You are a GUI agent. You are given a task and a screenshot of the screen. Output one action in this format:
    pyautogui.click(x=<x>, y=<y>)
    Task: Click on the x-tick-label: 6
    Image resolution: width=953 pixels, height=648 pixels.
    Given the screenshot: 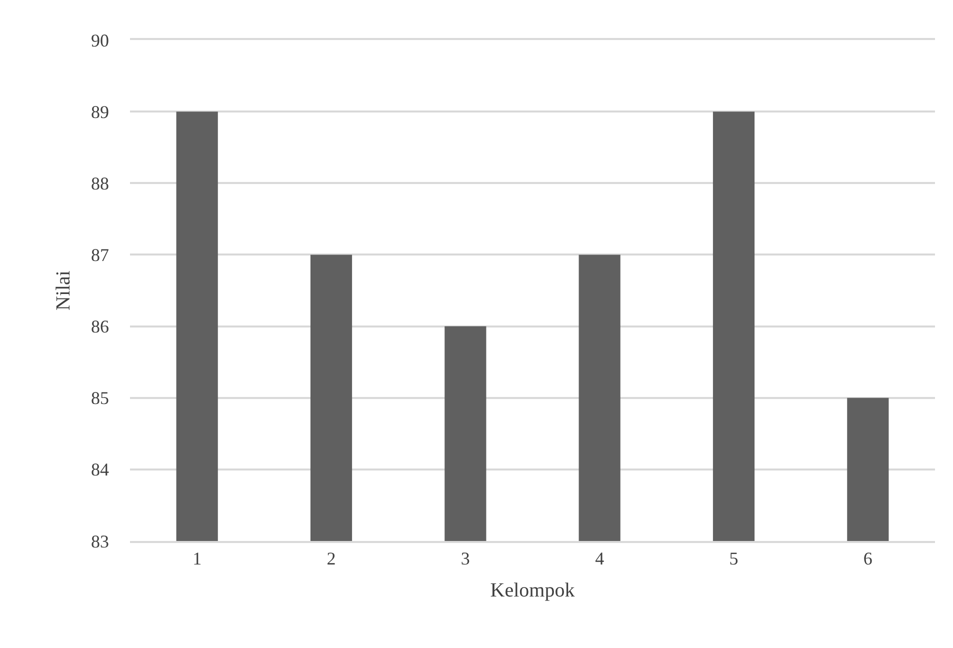 What is the action you would take?
    pyautogui.click(x=867, y=558)
    